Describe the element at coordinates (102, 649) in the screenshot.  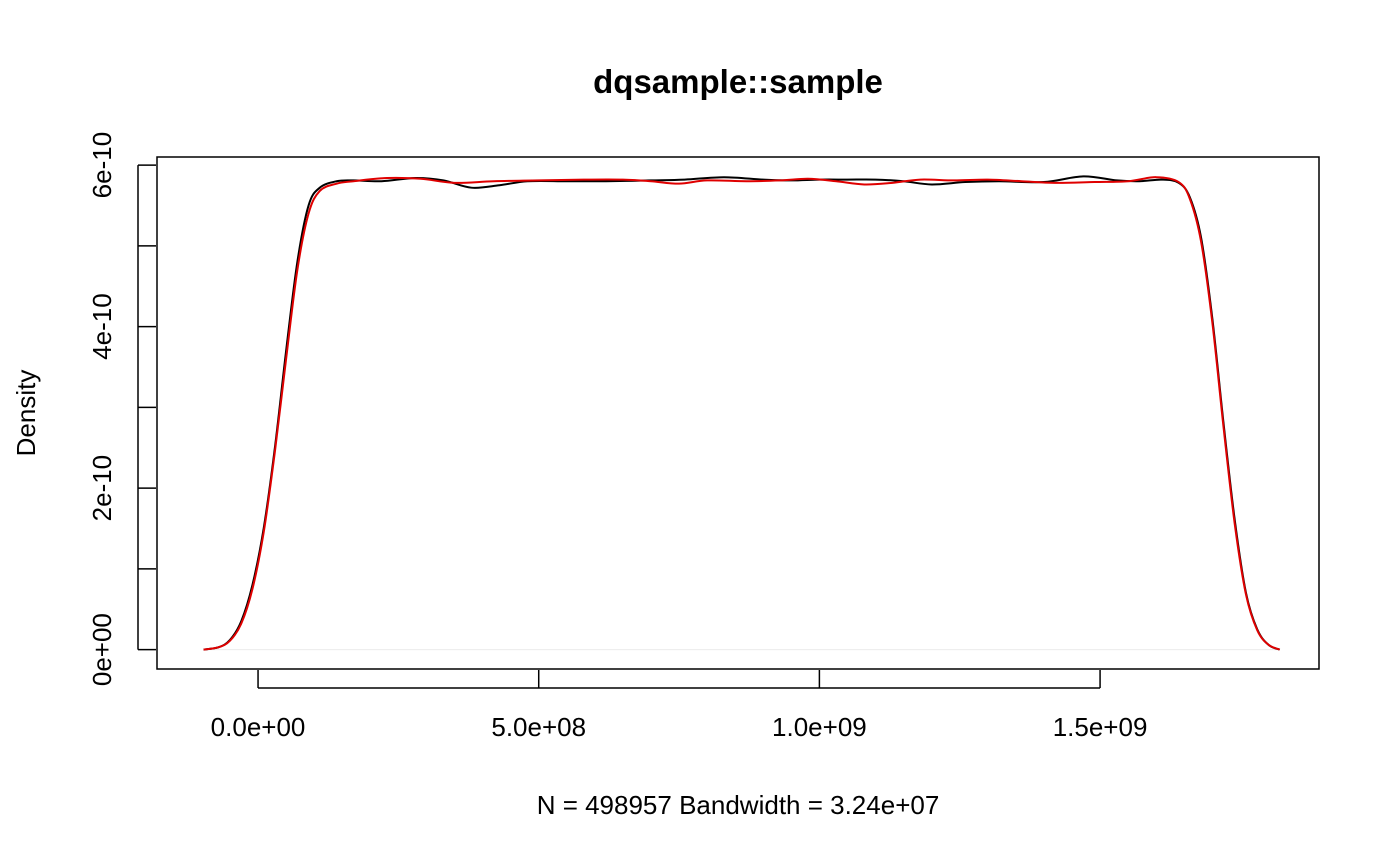
I see `y-tick-label: 0e+00` at that location.